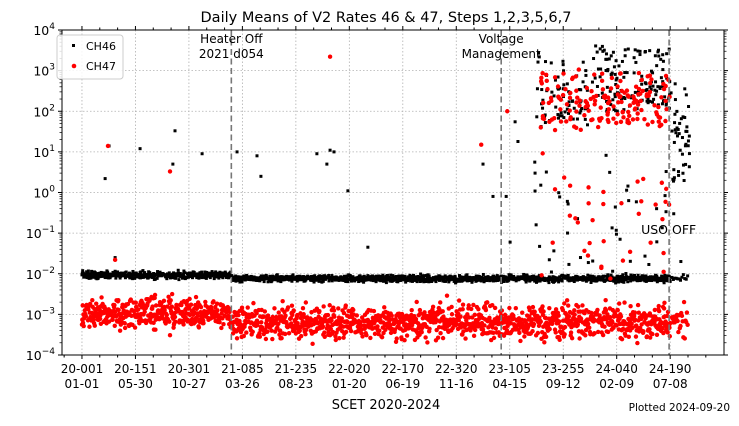 Image resolution: width=739 pixels, height=426 pixels. I want to click on legend-marker-ch47, so click(74, 66).